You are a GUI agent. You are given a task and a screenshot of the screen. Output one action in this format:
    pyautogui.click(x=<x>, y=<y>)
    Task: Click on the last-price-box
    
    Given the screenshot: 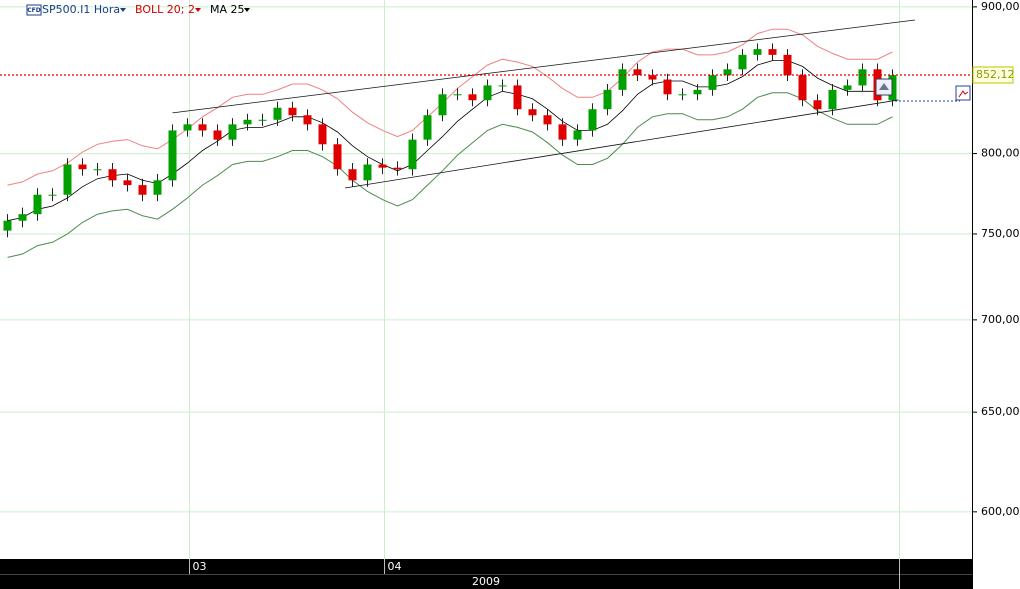 What is the action you would take?
    pyautogui.click(x=993, y=75)
    